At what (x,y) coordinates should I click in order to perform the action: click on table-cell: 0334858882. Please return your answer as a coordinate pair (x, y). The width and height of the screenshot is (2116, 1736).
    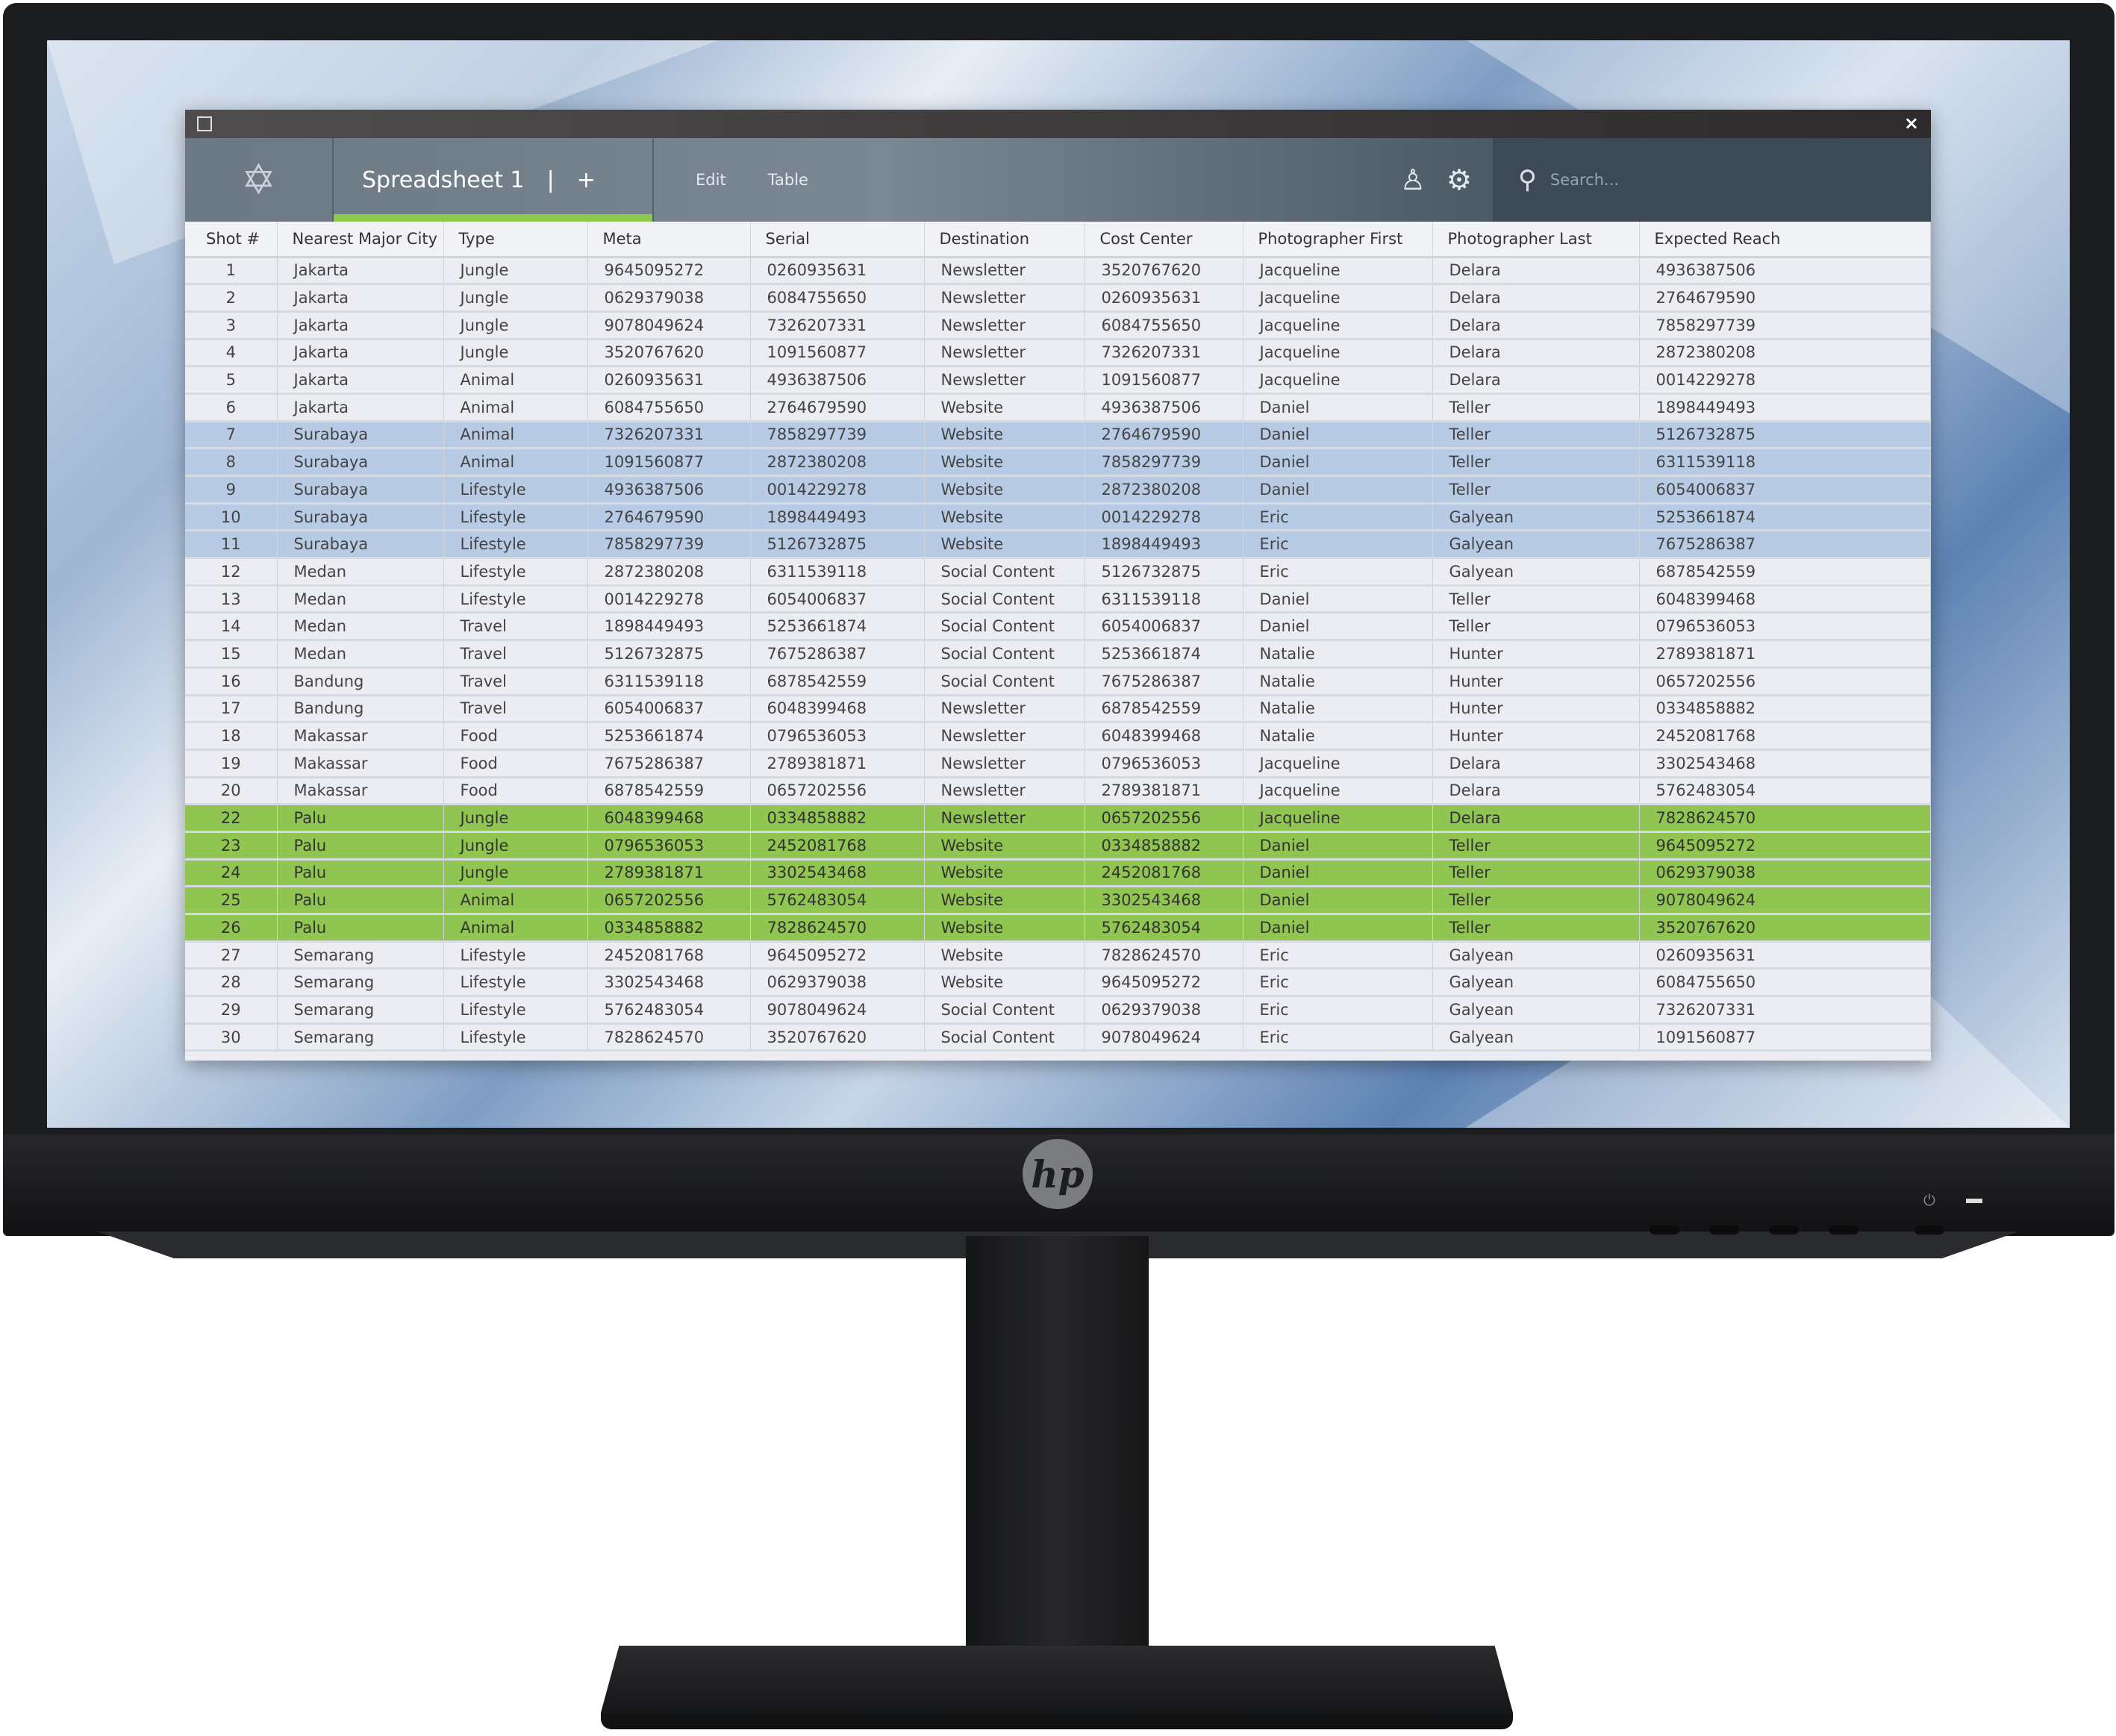
    Looking at the image, I should click on (669, 929).